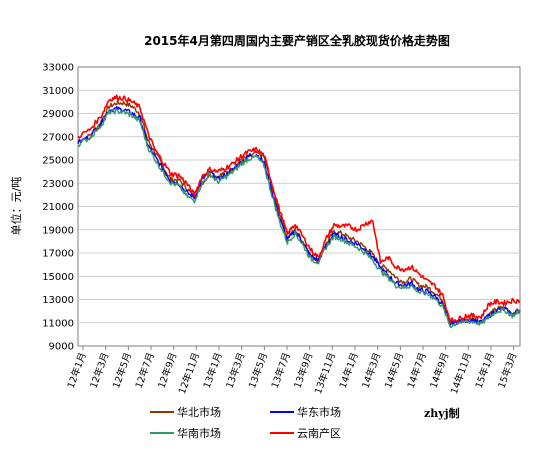 The width and height of the screenshot is (559, 456). What do you see at coordinates (213, 370) in the screenshot?
I see `x-tick-label: 13年1月` at bounding box center [213, 370].